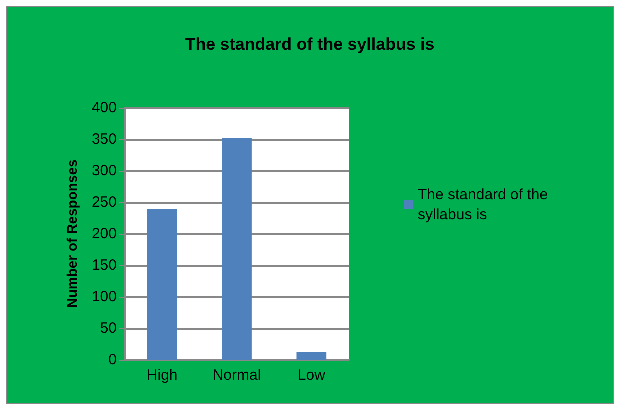 Image resolution: width=621 pixels, height=410 pixels. Describe the element at coordinates (112, 360) in the screenshot. I see `y-tick-label: 0` at that location.